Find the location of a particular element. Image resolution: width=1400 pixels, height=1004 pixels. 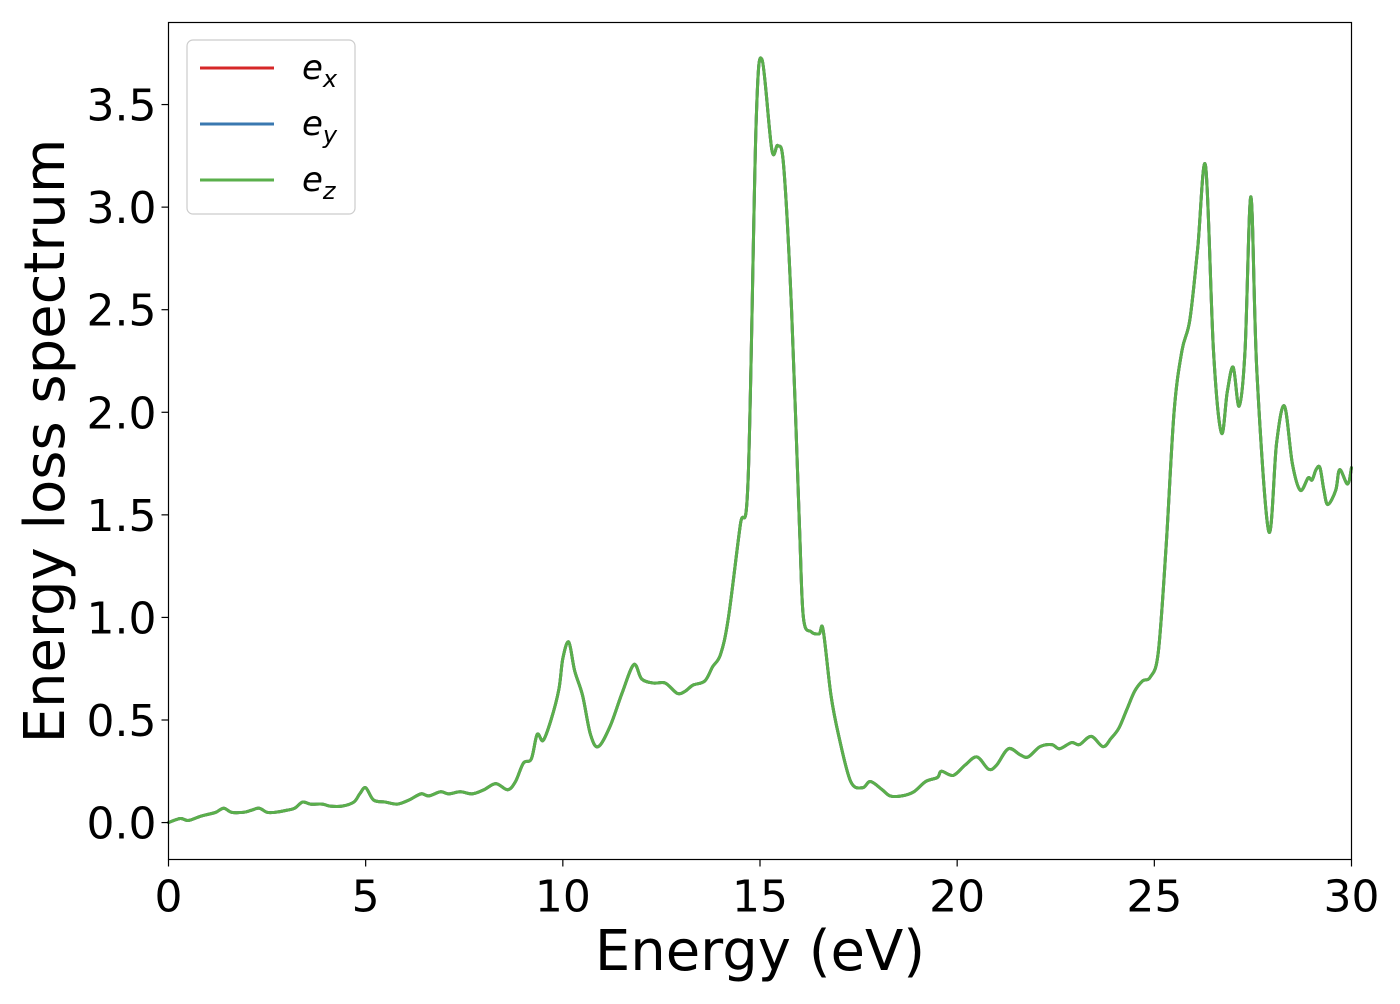

y-tick-label: 2.5 is located at coordinates (122, 311).